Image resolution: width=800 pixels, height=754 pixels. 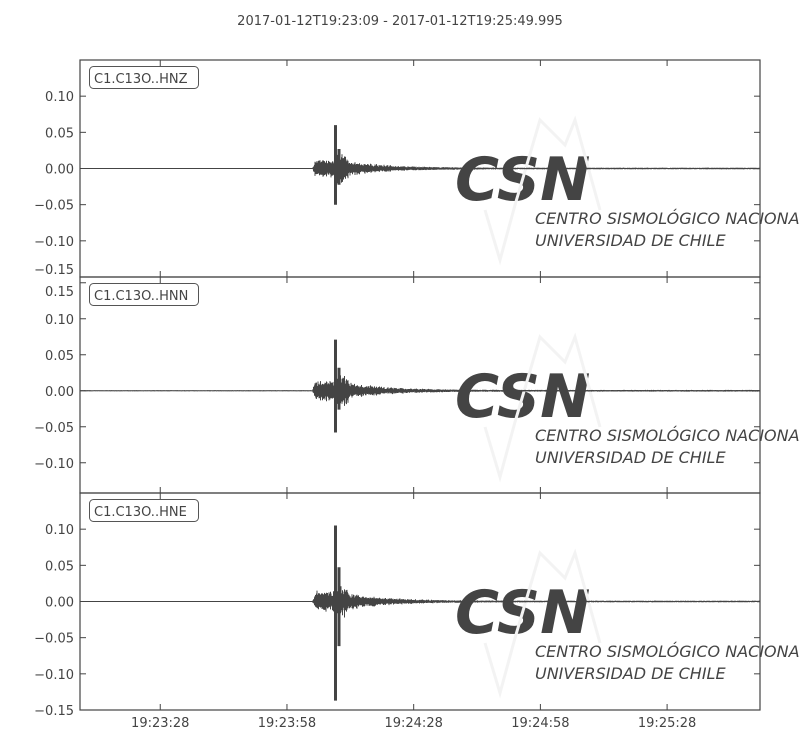 What do you see at coordinates (413, 723) in the screenshot?
I see `x-tick-label: 19:24:28` at bounding box center [413, 723].